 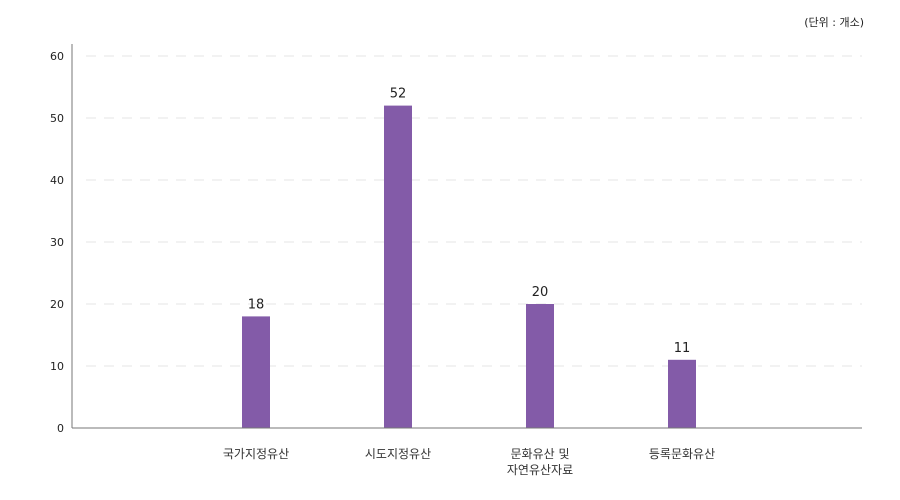 What do you see at coordinates (57, 304) in the screenshot?
I see `y-tick-label-20: 20` at bounding box center [57, 304].